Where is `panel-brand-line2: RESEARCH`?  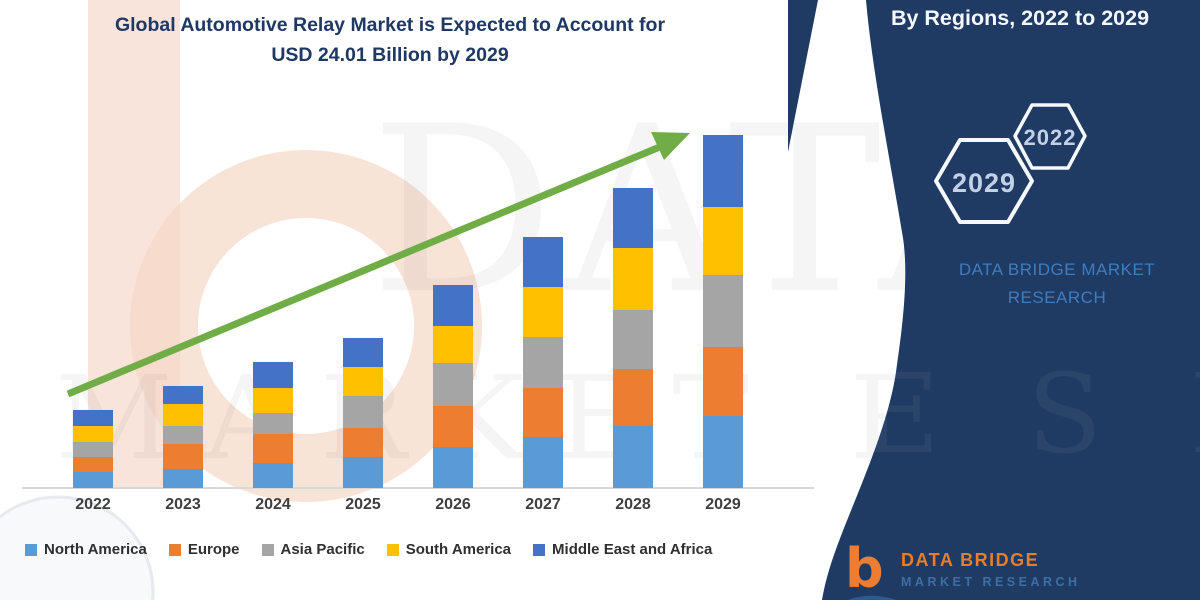 panel-brand-line2: RESEARCH is located at coordinates (1057, 298).